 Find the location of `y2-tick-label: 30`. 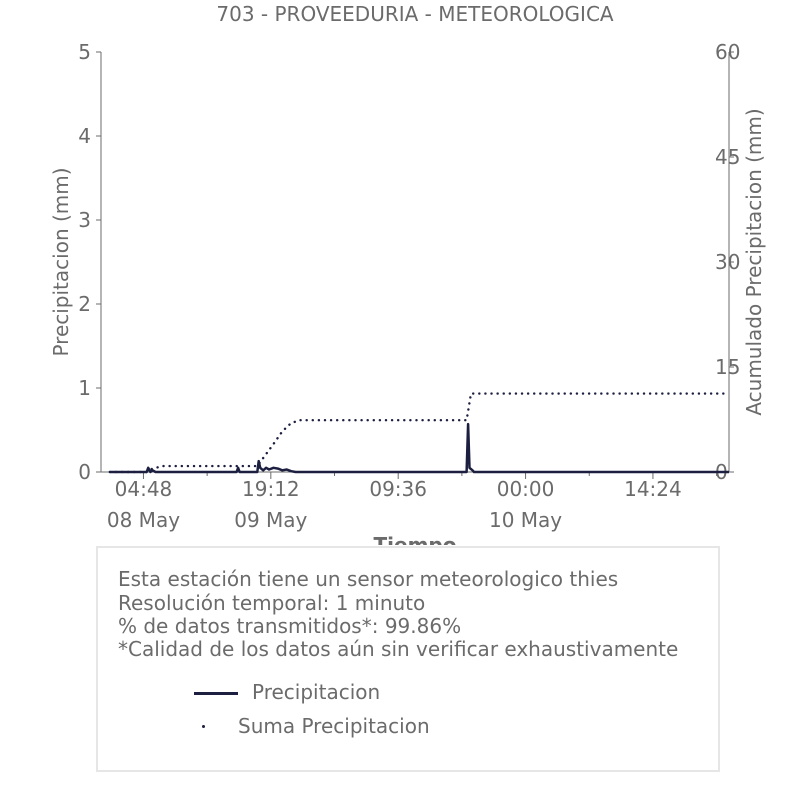

y2-tick-label: 30 is located at coordinates (727, 262).